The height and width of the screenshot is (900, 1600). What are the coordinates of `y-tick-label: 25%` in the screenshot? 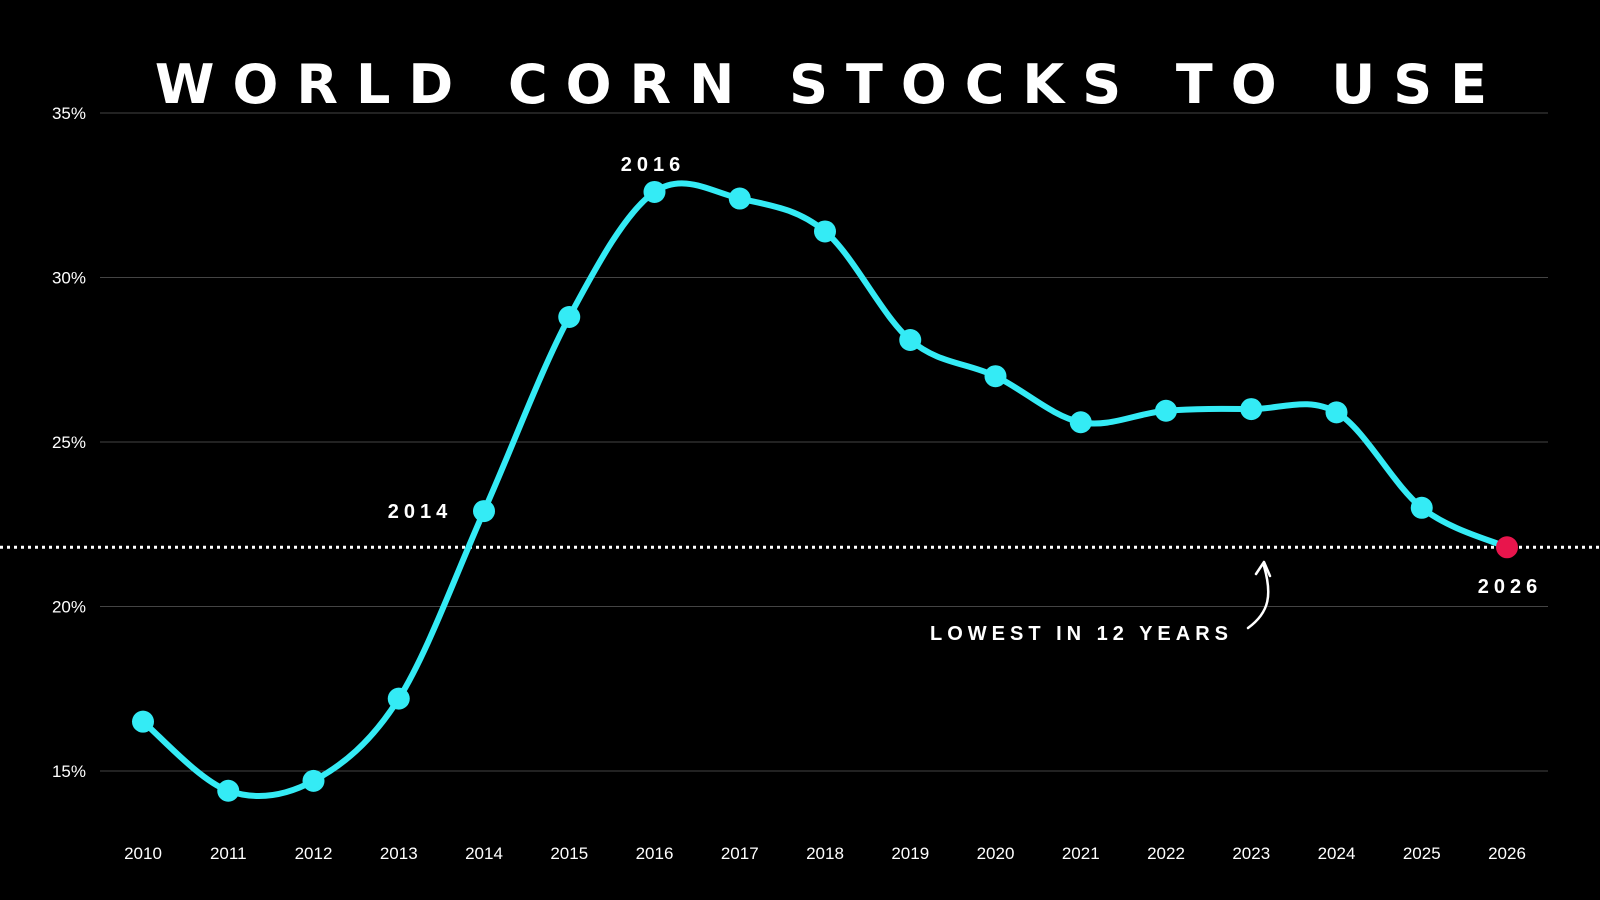 It's located at (69, 442).